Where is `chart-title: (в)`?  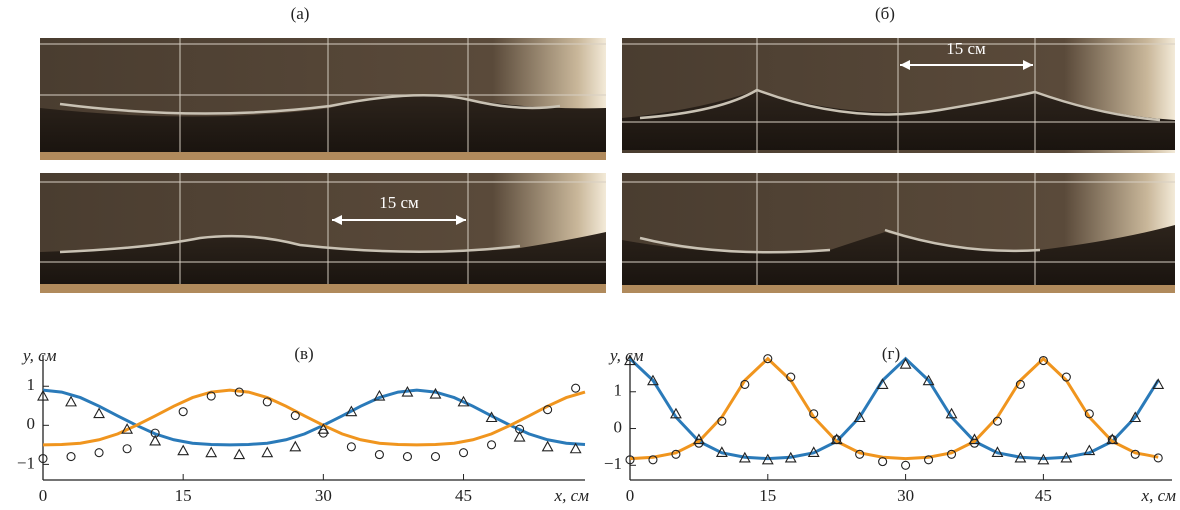
chart-title: (в) is located at coordinates (303, 353).